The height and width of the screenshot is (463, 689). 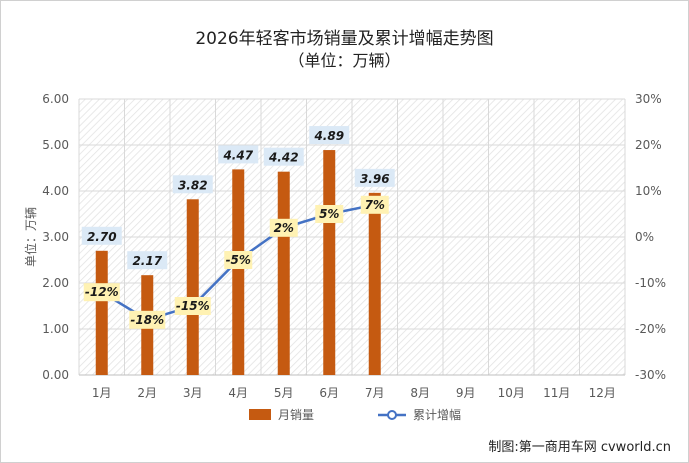 I want to click on line-label: 5%, so click(x=329, y=214).